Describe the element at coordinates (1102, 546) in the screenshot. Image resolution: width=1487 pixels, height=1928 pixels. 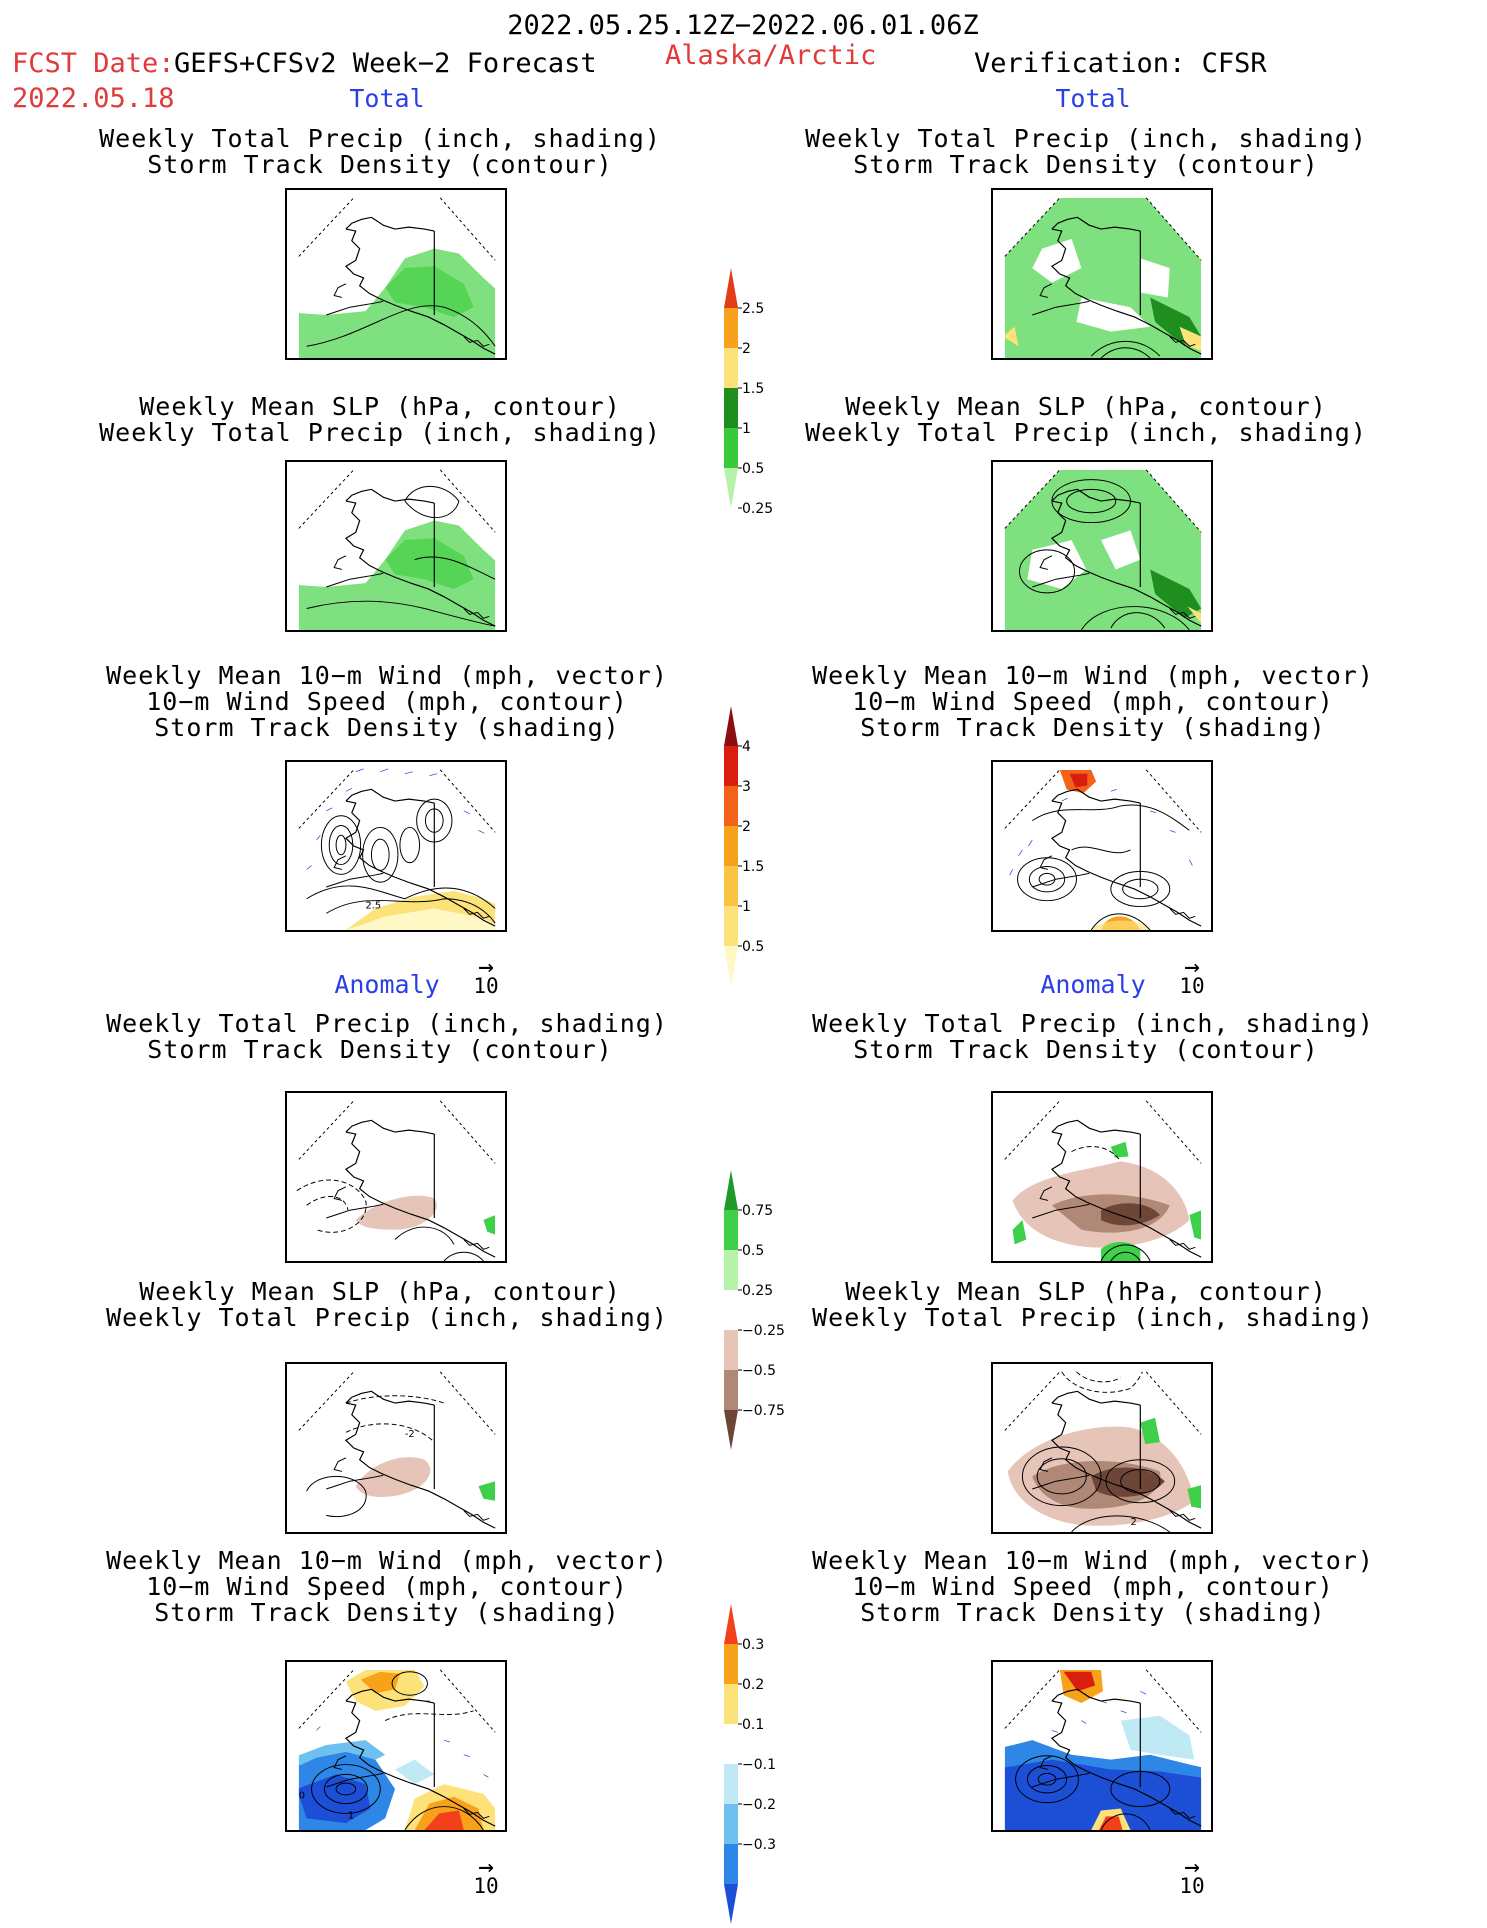
I see `map-slp-precip-total-verification` at that location.